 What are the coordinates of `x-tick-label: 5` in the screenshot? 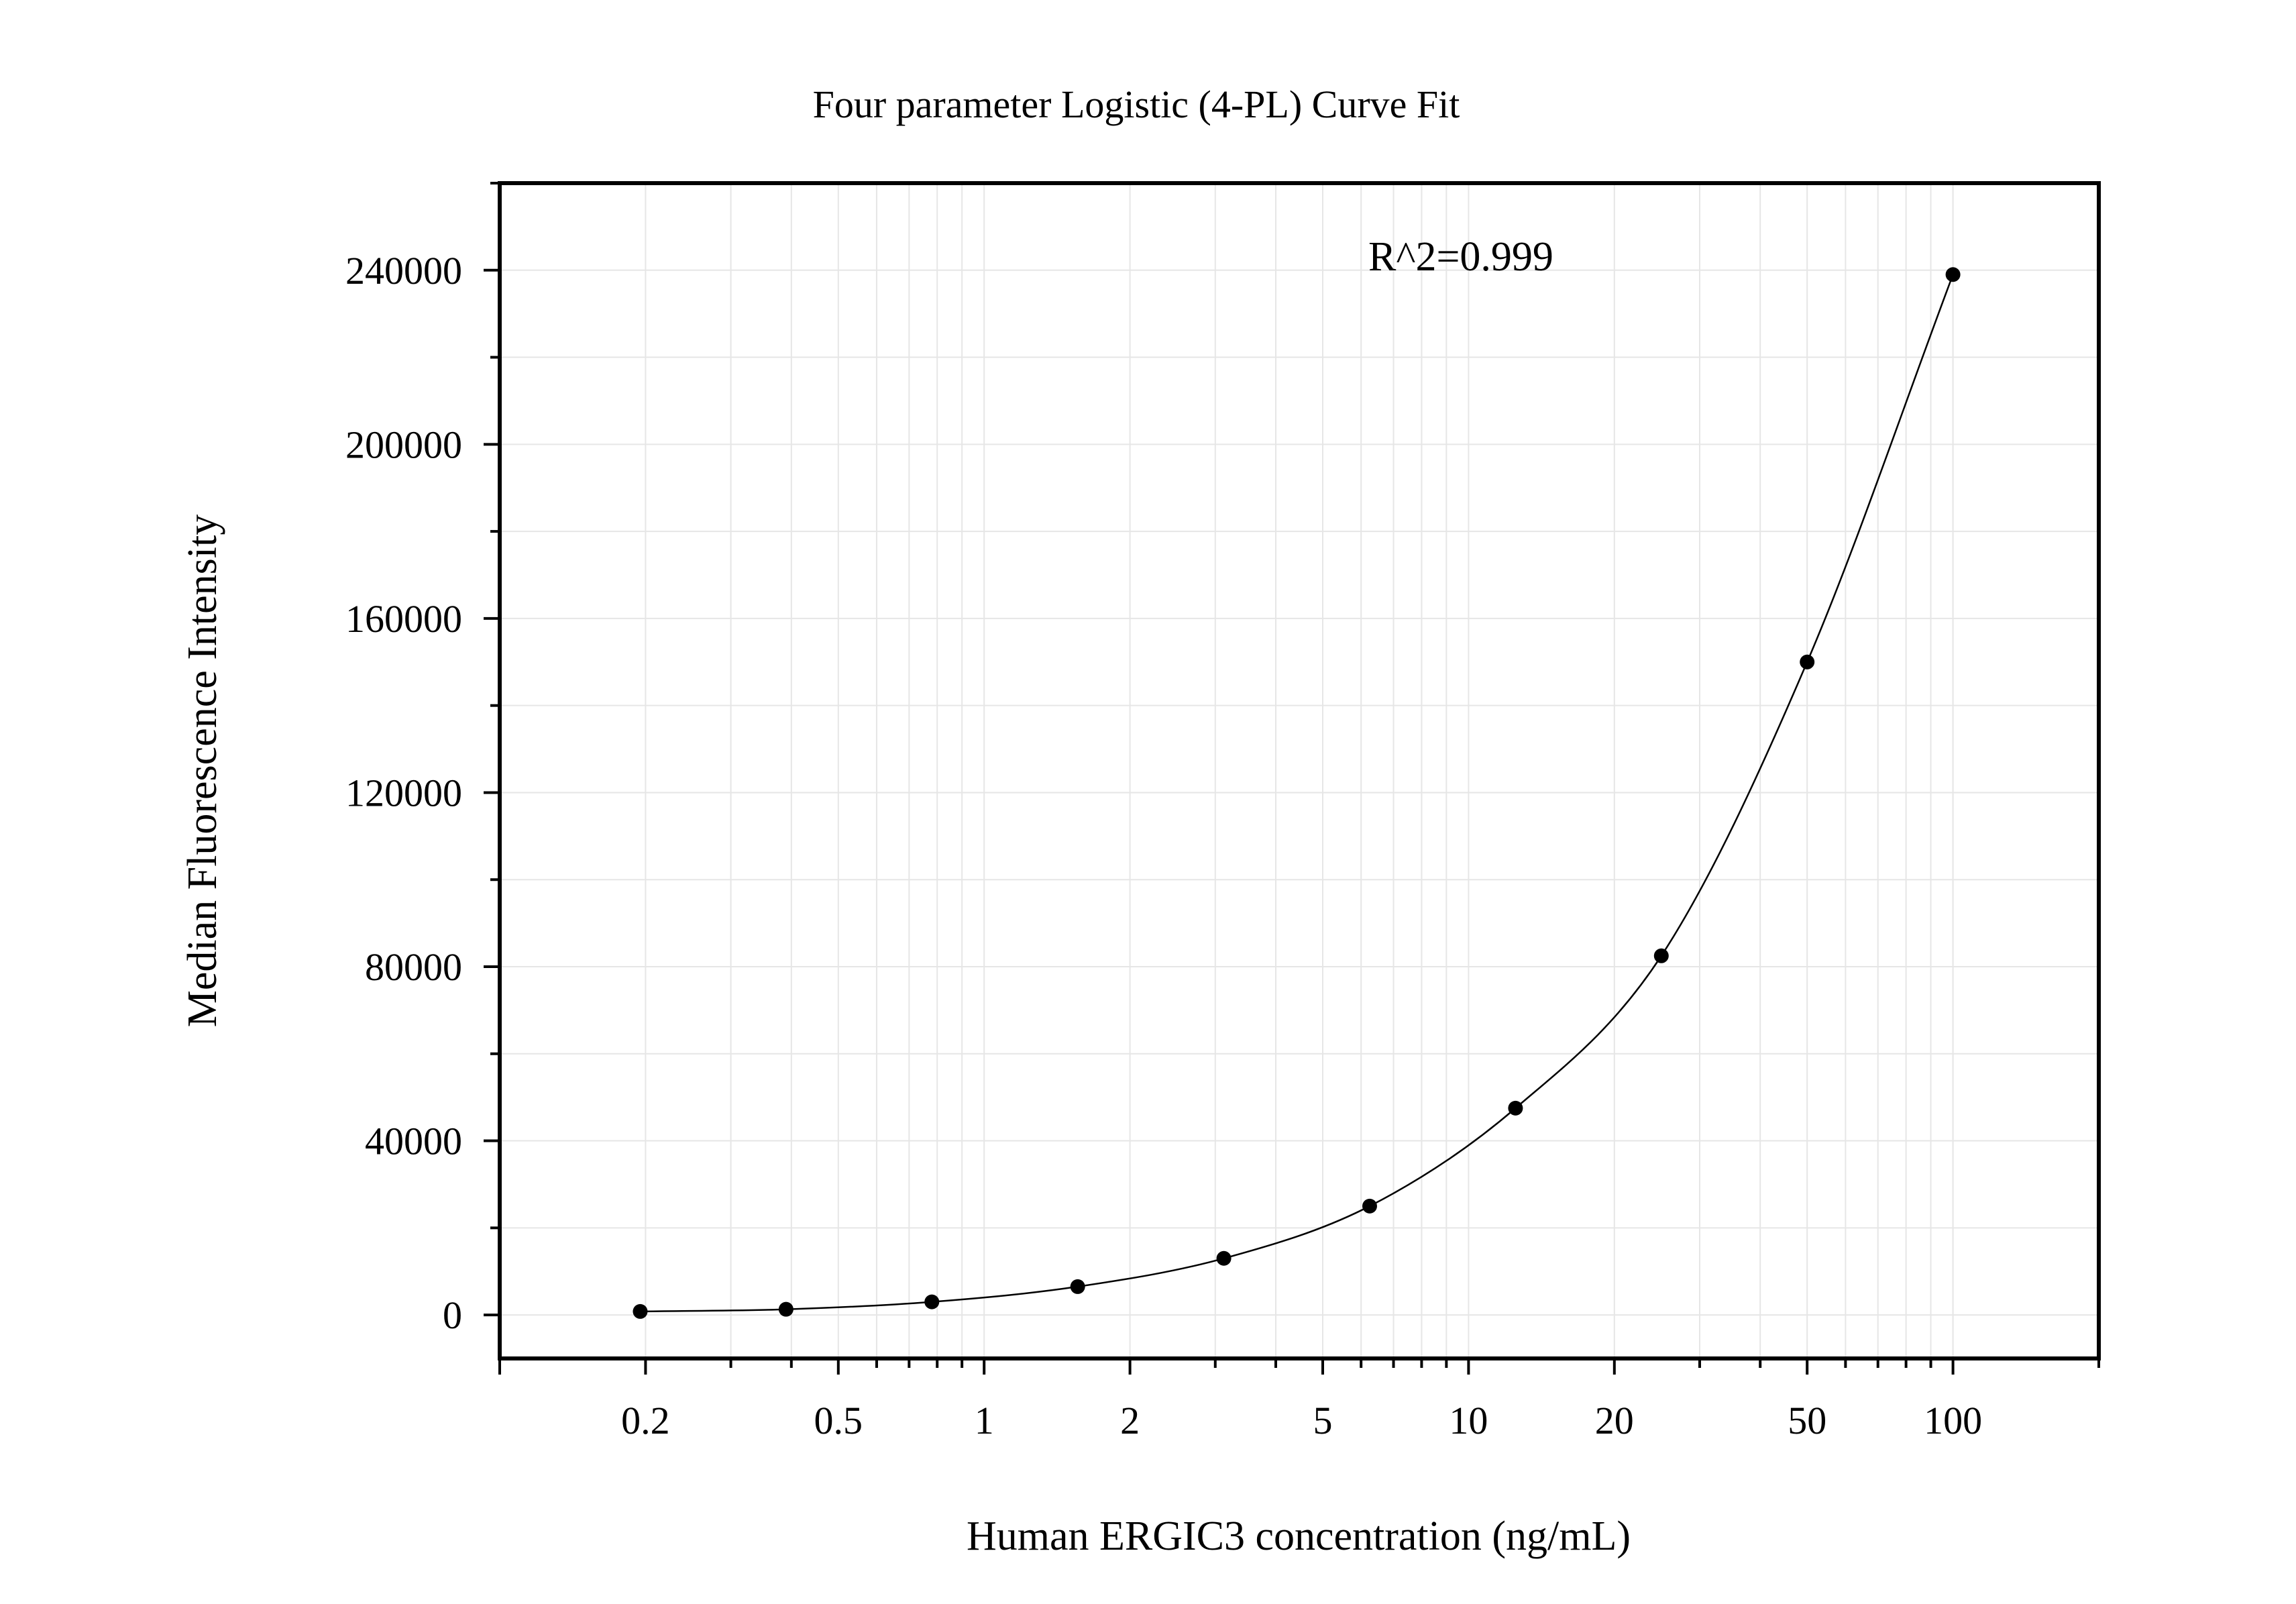 It's located at (1322, 1420).